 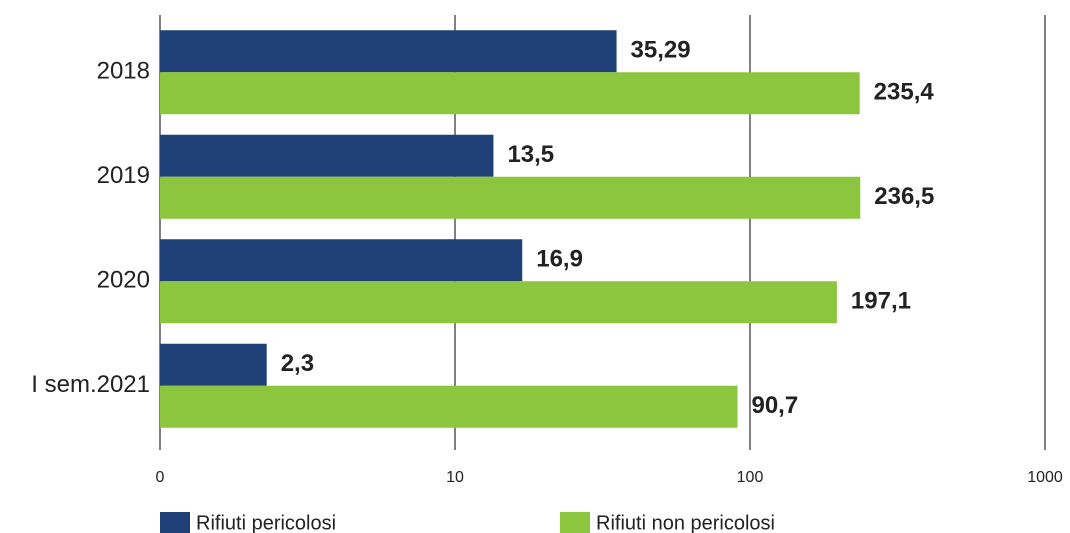 I want to click on value-label: 197,1, so click(x=881, y=301).